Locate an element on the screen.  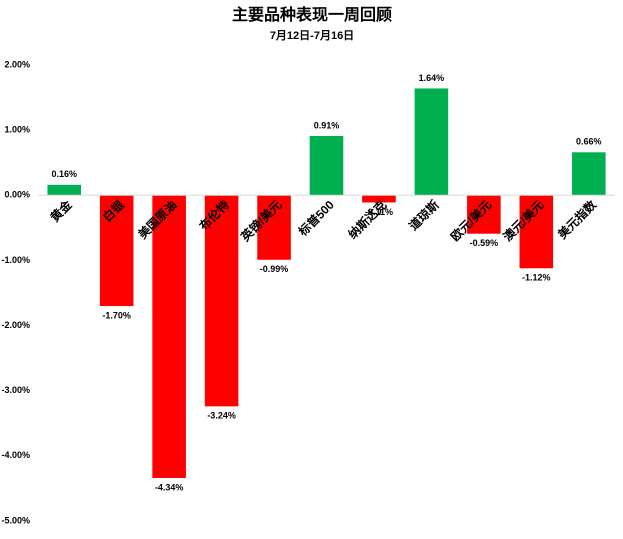
value-label: -0.11% is located at coordinates (379, 212).